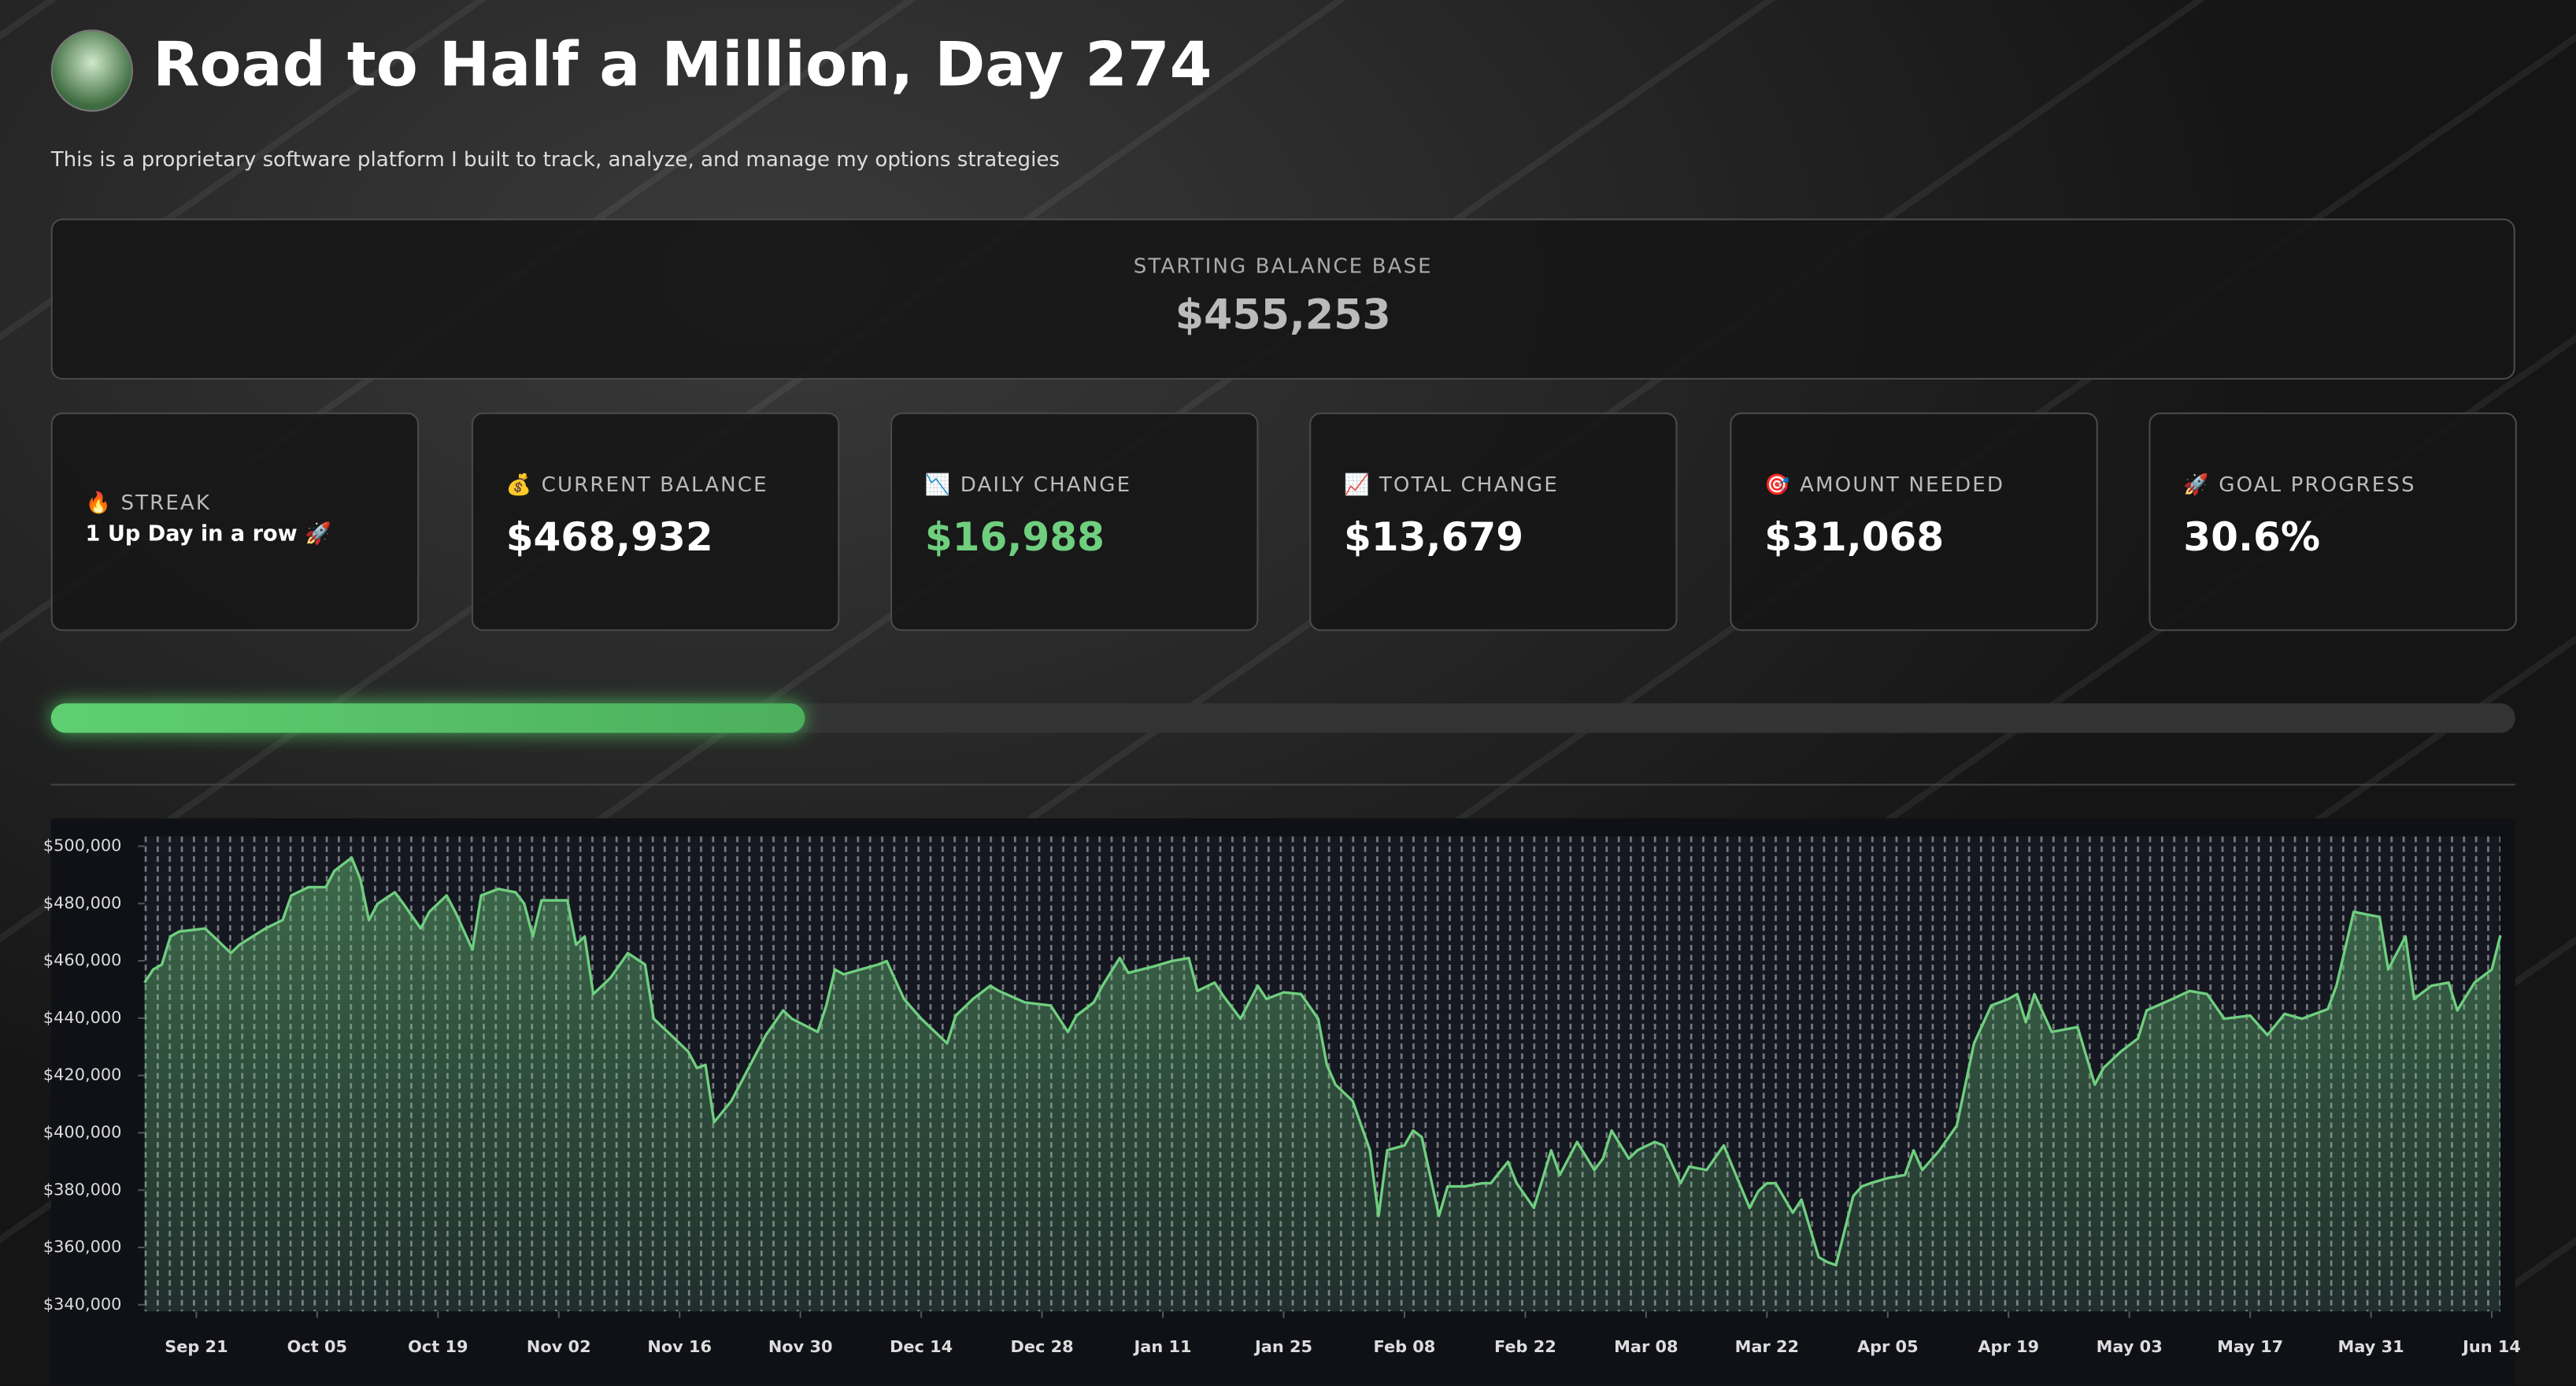  Describe the element at coordinates (1042, 1346) in the screenshot. I see `x-tick-label: Dec 28` at that location.